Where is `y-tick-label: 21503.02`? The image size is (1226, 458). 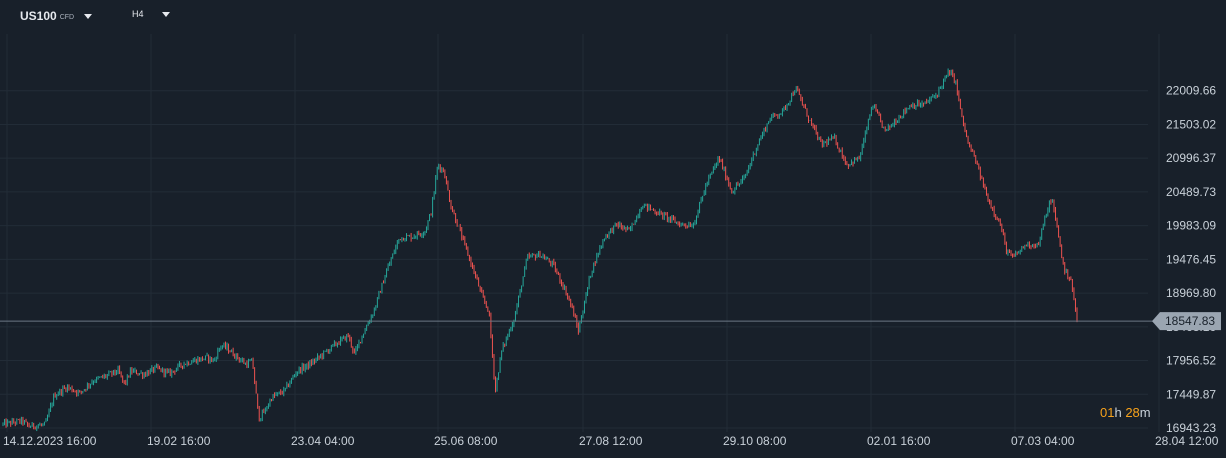 y-tick-label: 21503.02 is located at coordinates (1191, 124).